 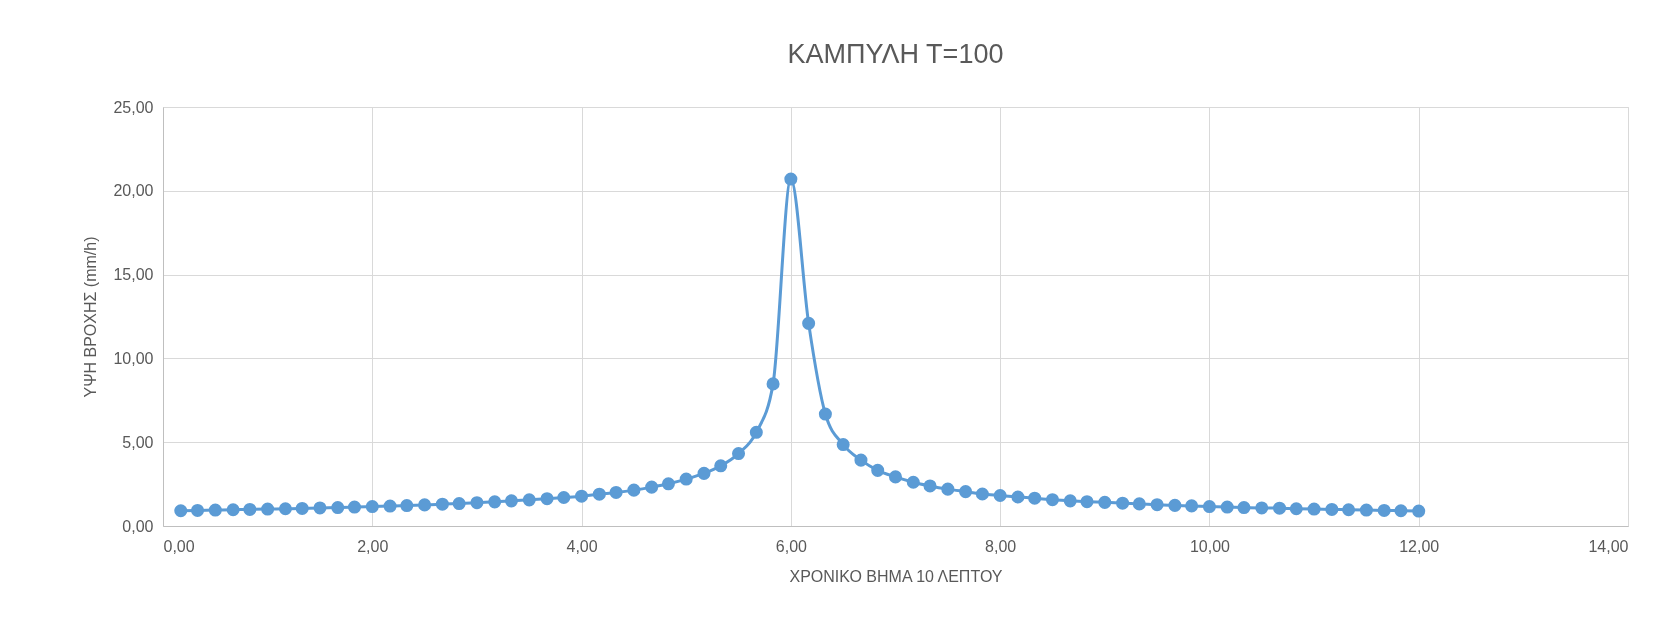 What do you see at coordinates (1001, 546) in the screenshot?
I see `x-tick-label: 8,00` at bounding box center [1001, 546].